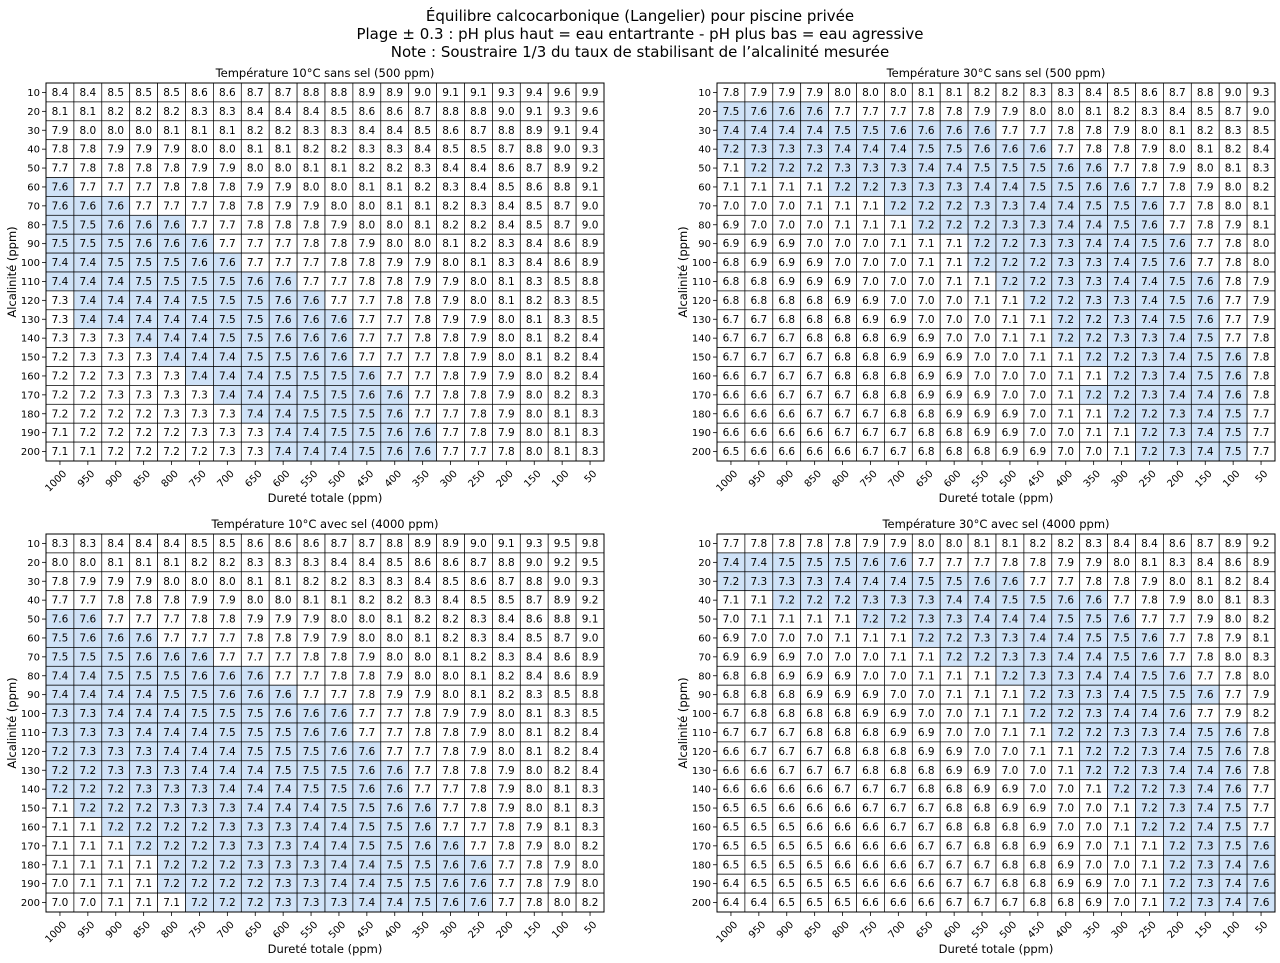  I want to click on cell-value-label: 8.8, so click(506, 131).